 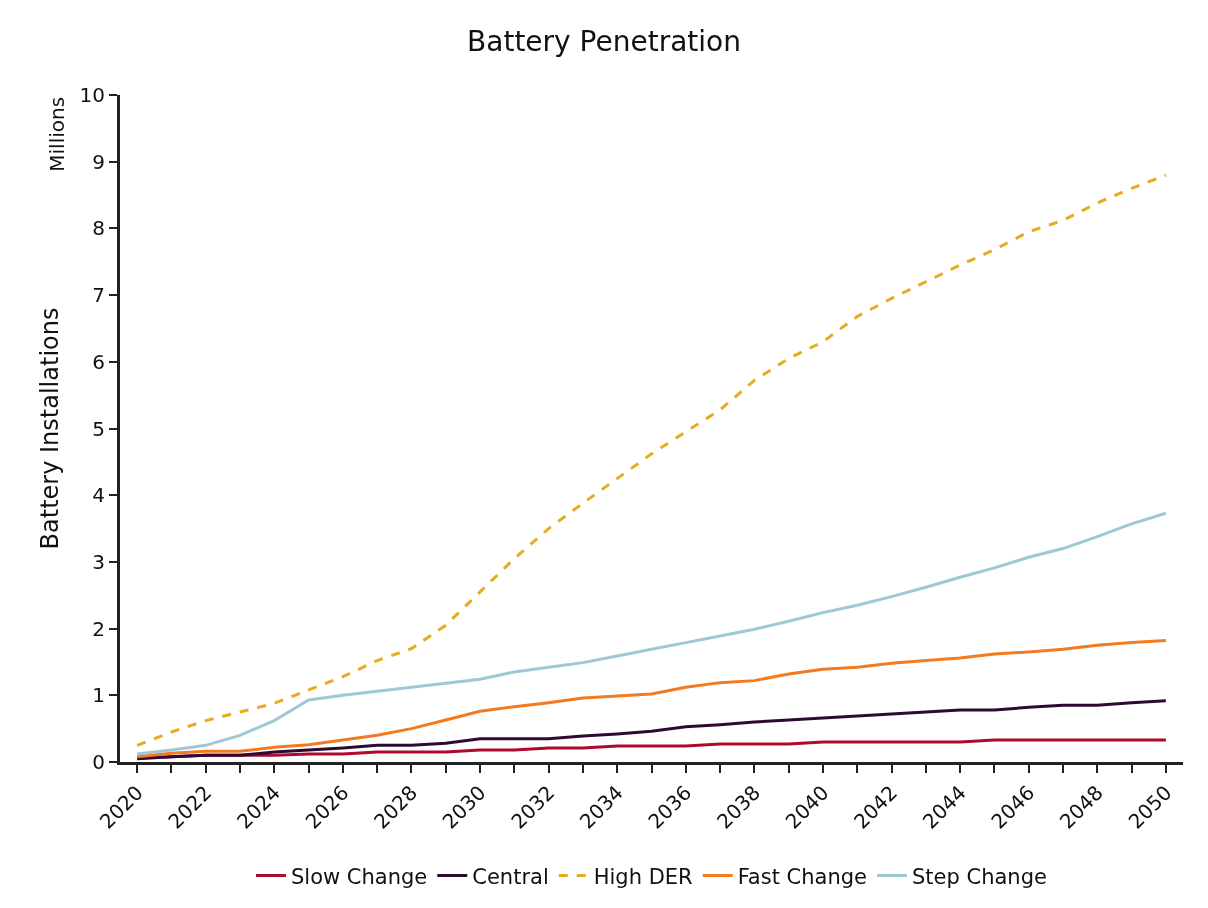 I want to click on y-tick-label: 4, so click(x=98, y=495).